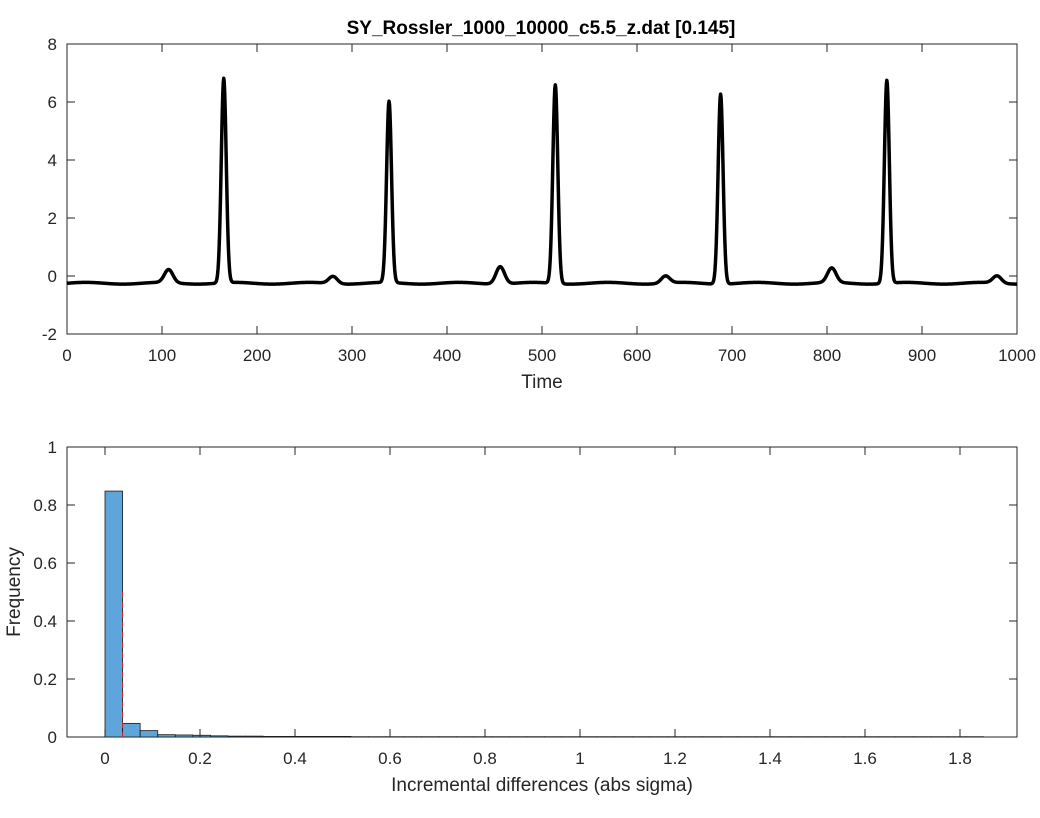 Image resolution: width=1040 pixels, height=818 pixels. Describe the element at coordinates (52, 447) in the screenshot. I see `y-tick-label: 1` at that location.